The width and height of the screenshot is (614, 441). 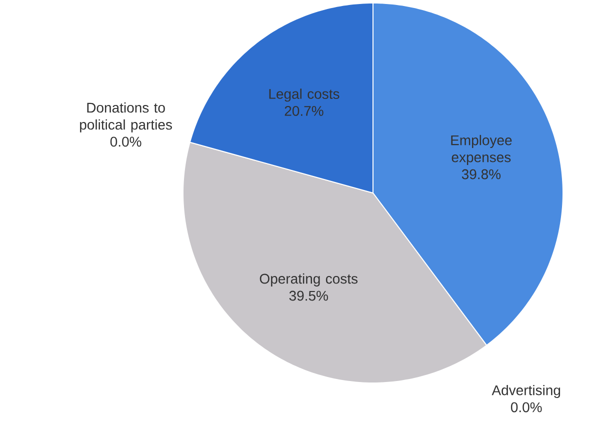 I want to click on slice-label: Operating costs, so click(x=309, y=279).